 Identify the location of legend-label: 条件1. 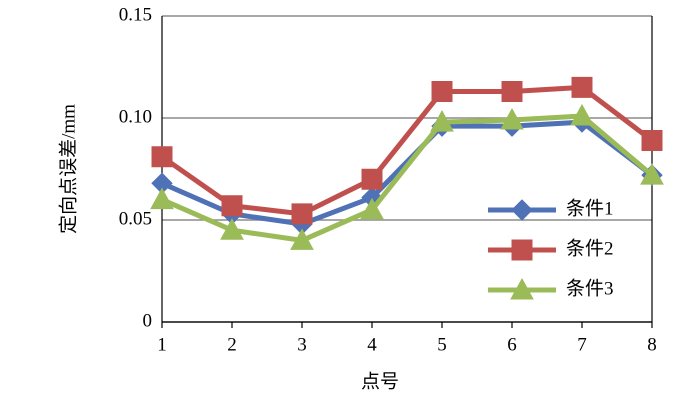
(590, 208).